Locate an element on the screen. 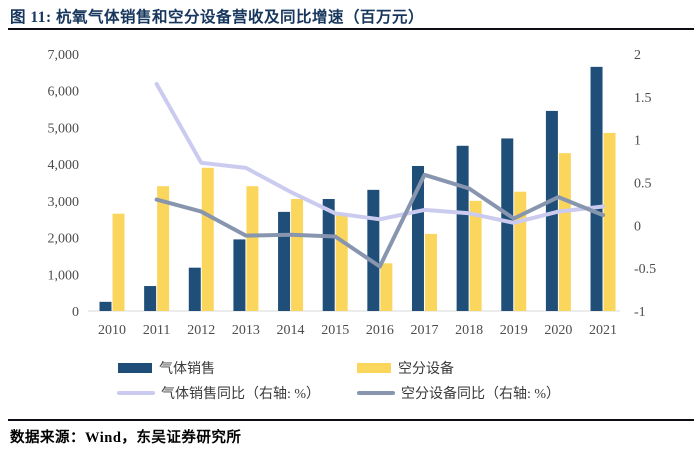  title-divider is located at coordinates (351, 29).